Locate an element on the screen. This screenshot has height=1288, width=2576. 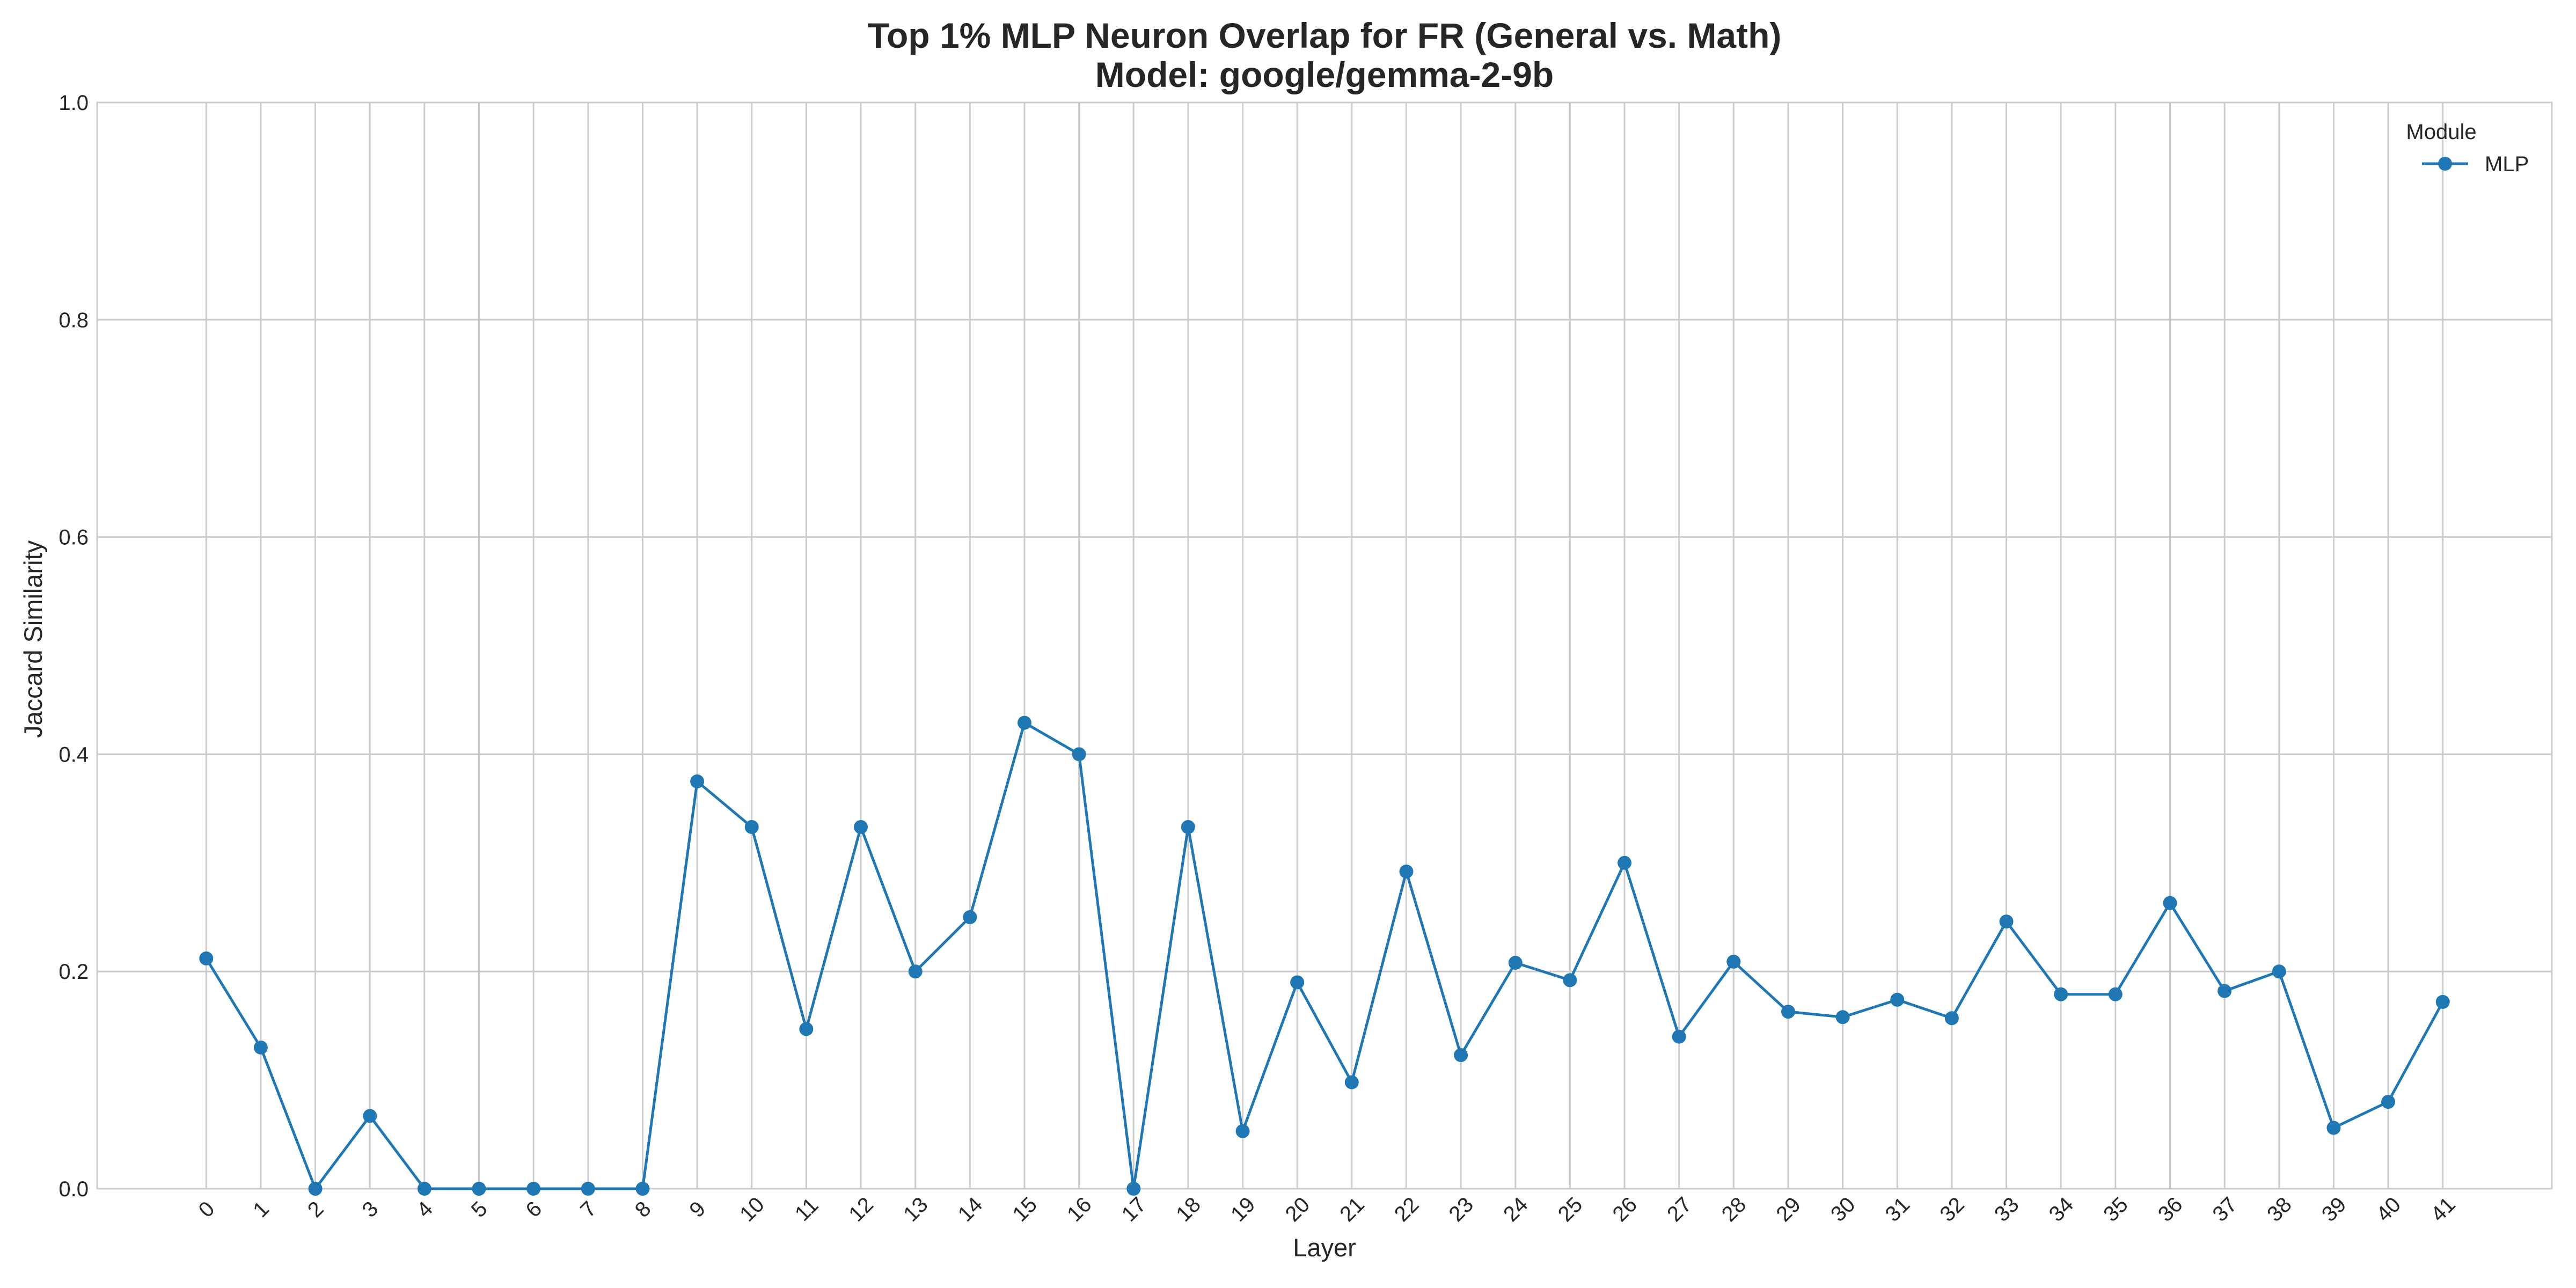
y-tick-label: 0.0 is located at coordinates (73, 1189).